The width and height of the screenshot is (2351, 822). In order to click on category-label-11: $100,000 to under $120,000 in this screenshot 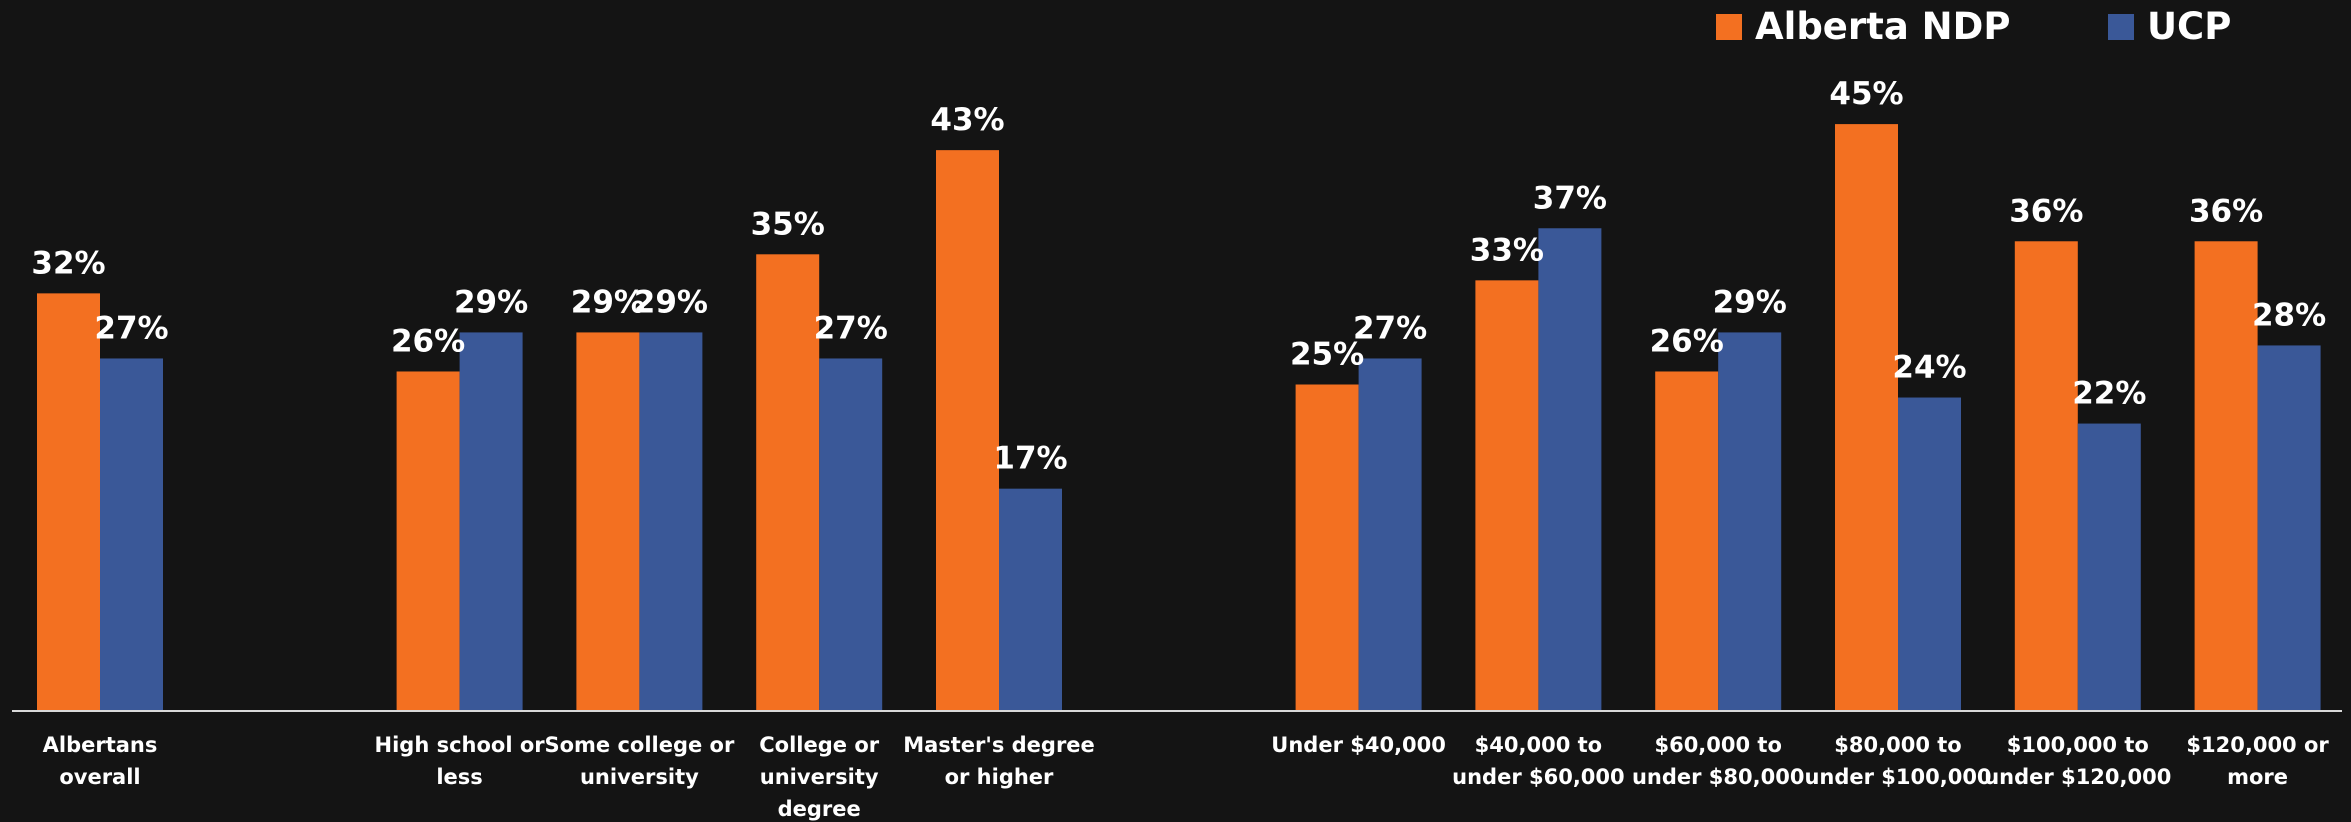, I will do `click(2077, 761)`.